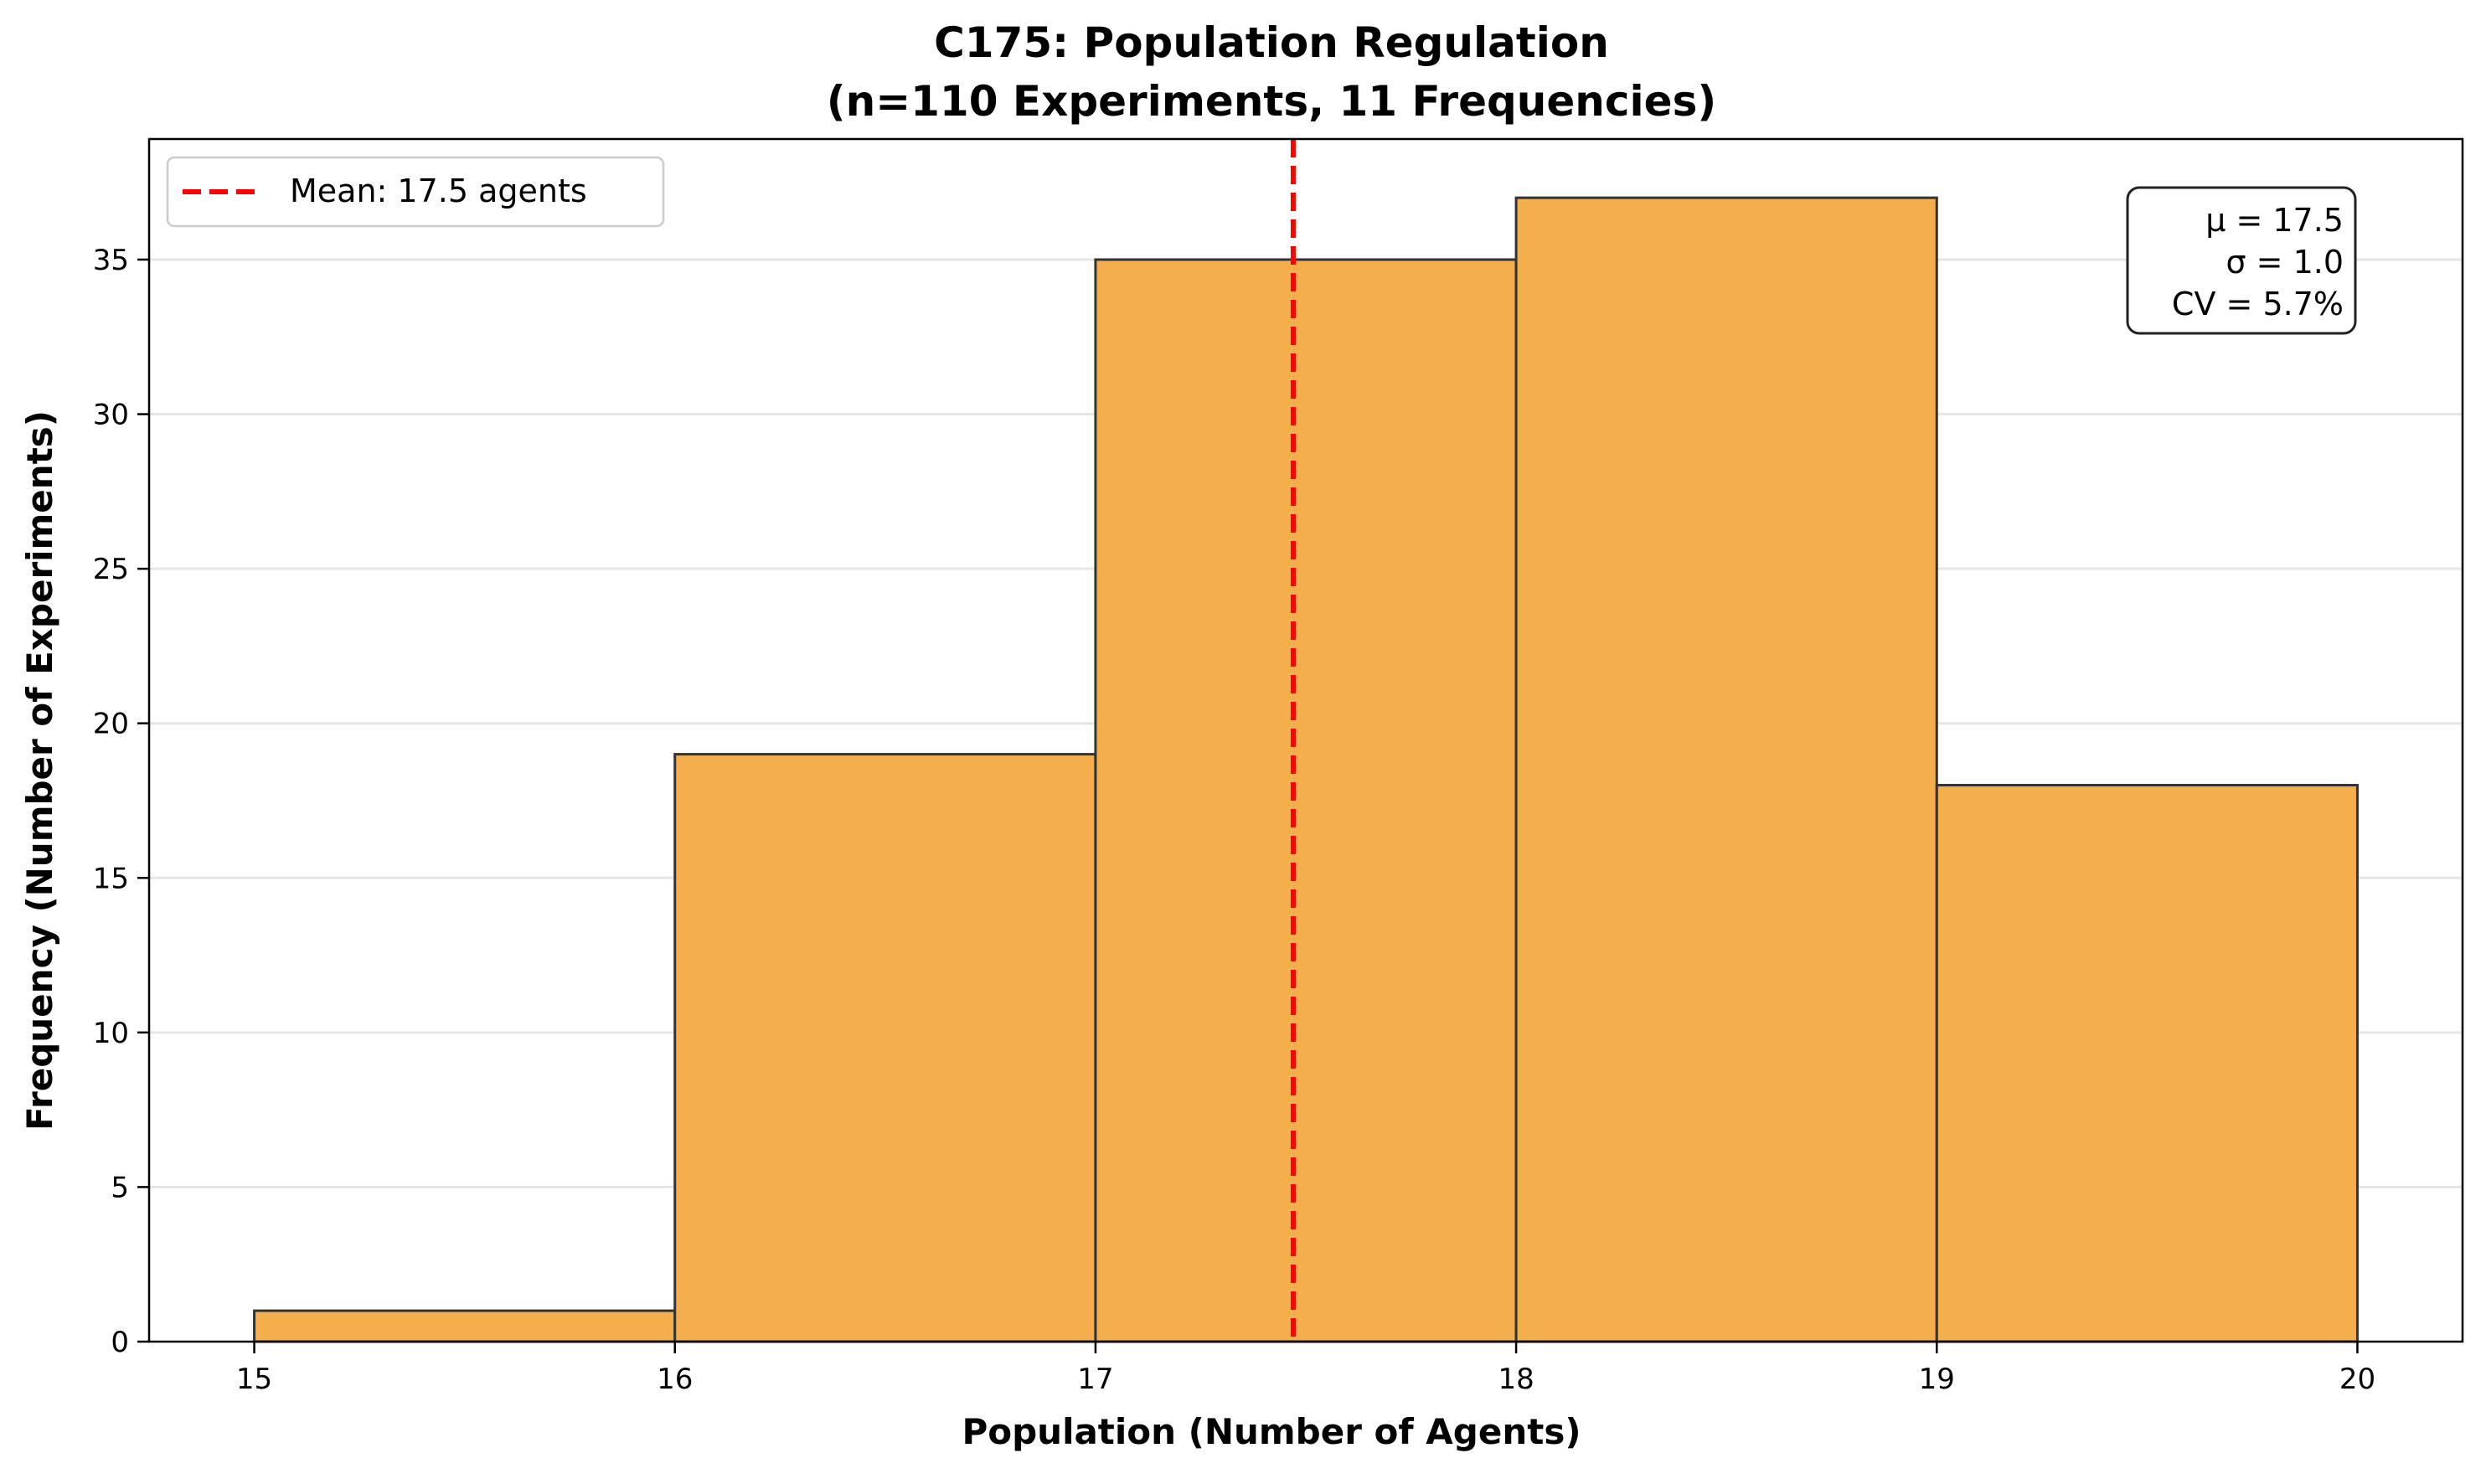 This screenshot has height=1484, width=2486. What do you see at coordinates (111, 569) in the screenshot?
I see `y-tick-label: 25` at bounding box center [111, 569].